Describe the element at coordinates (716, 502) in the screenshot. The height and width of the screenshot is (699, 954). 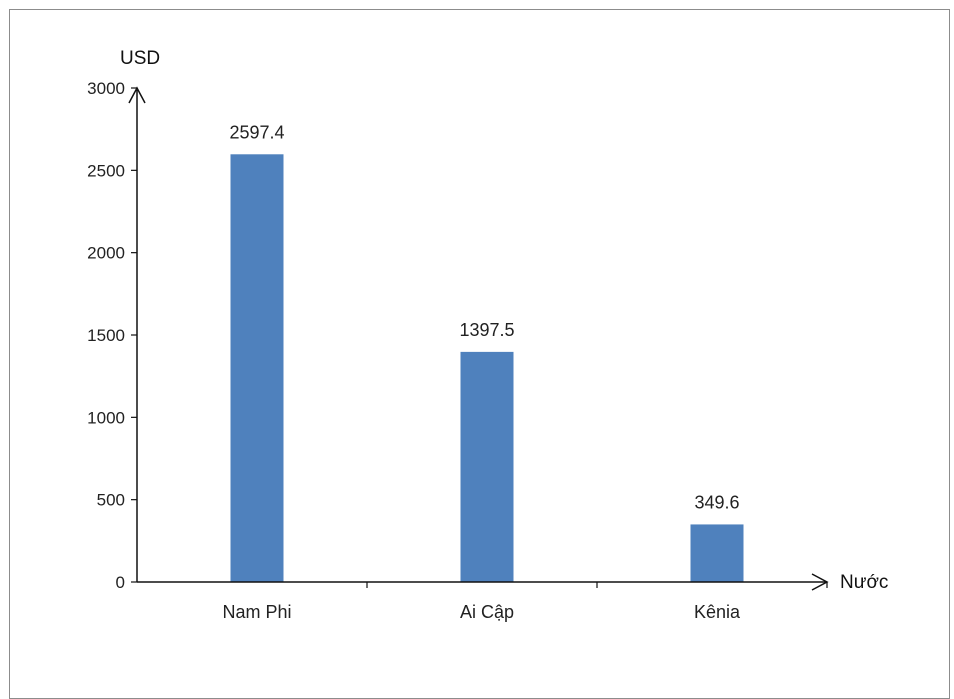
I see `bar-value-label: 349.6` at that location.